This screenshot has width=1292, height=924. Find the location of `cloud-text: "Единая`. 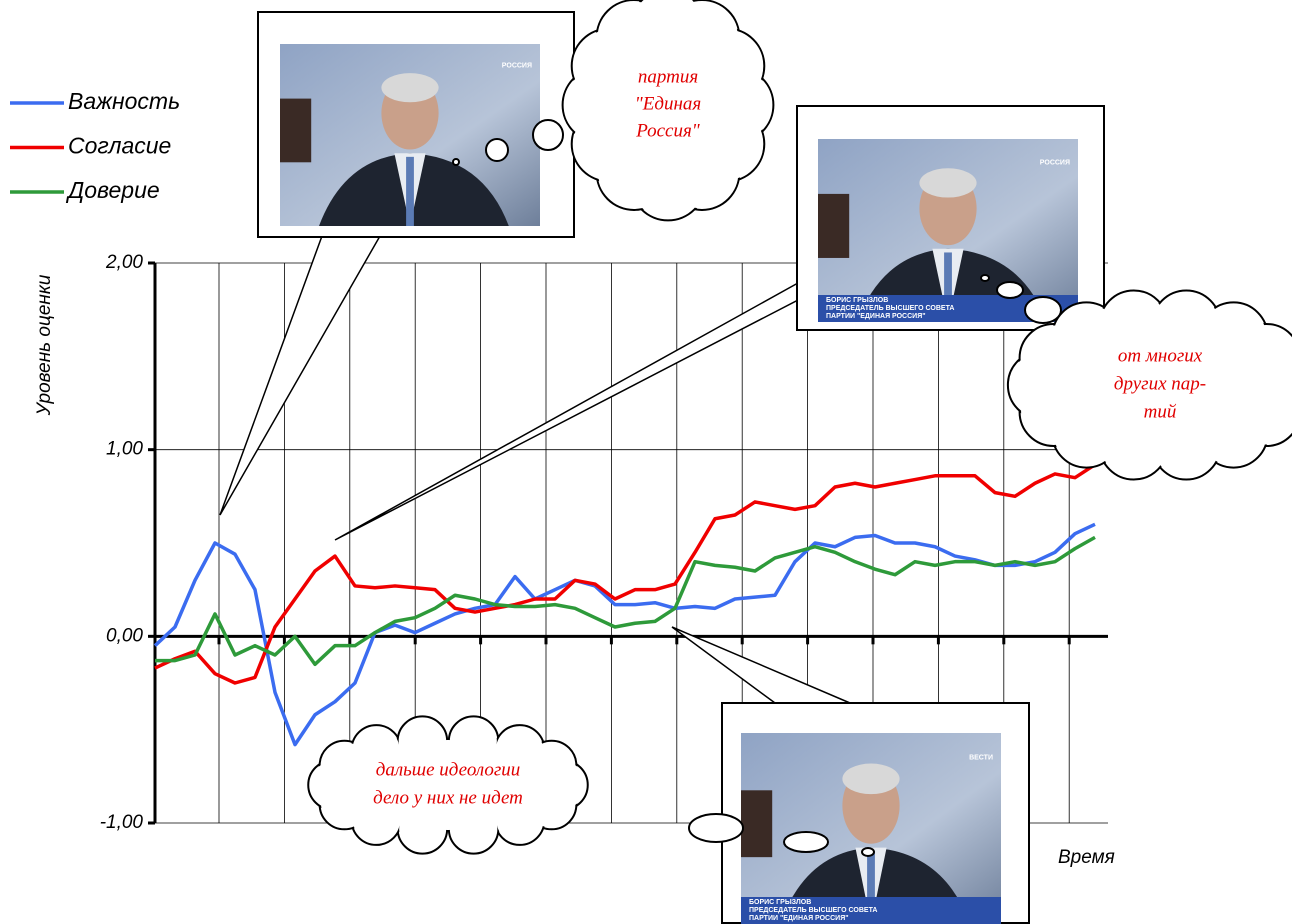

cloud-text: "Единая is located at coordinates (668, 103).